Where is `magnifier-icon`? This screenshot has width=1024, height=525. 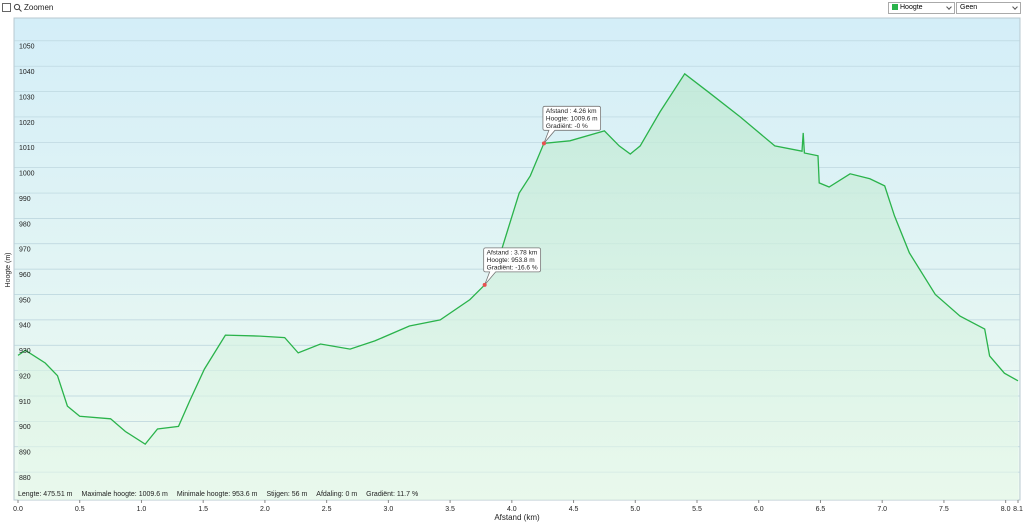 magnifier-icon is located at coordinates (17, 7).